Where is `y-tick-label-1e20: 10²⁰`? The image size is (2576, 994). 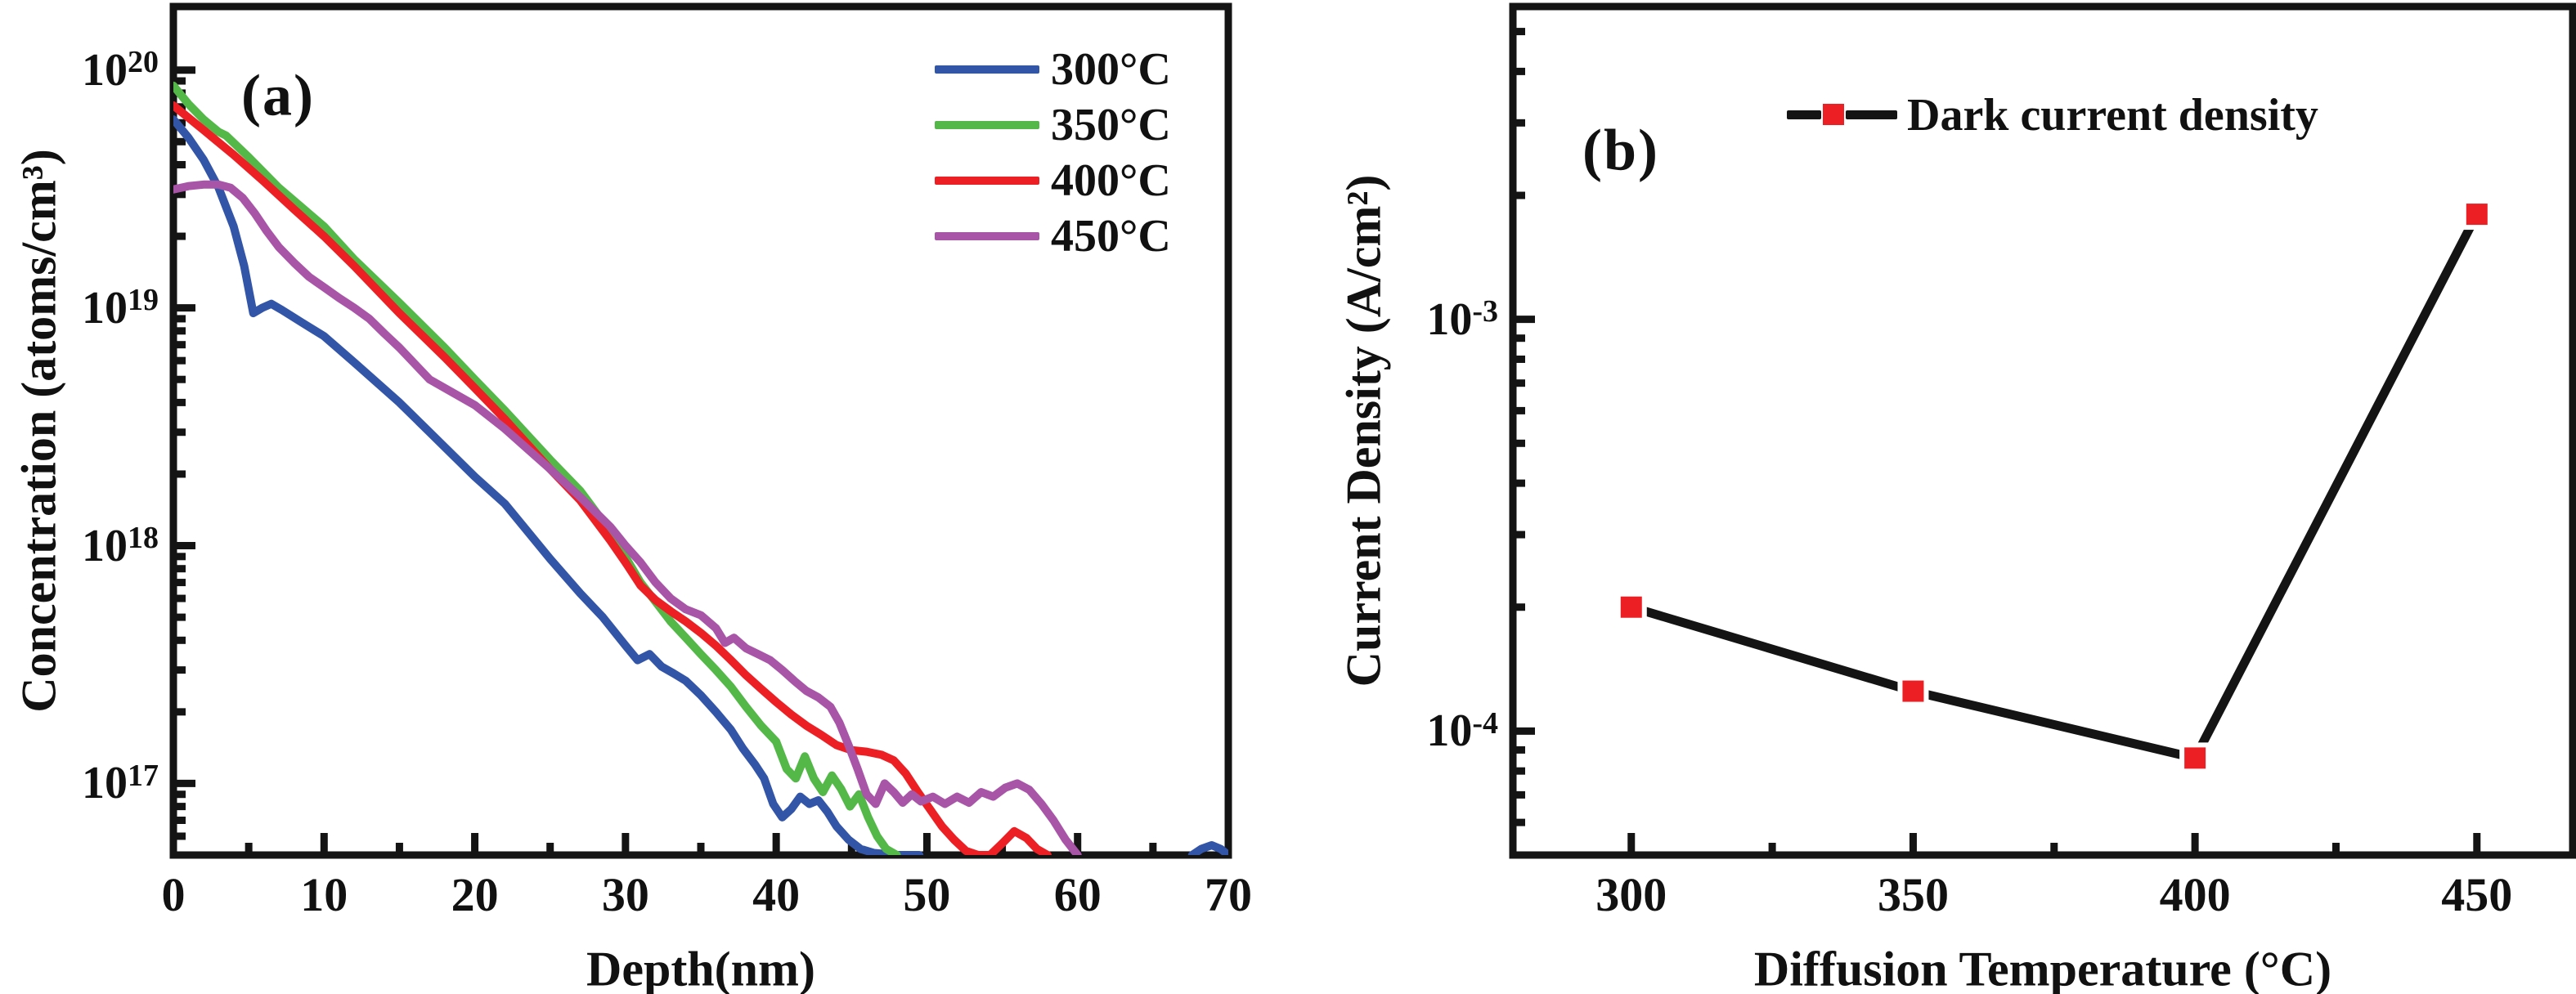
y-tick-label-1e20: 10²⁰ is located at coordinates (121, 70).